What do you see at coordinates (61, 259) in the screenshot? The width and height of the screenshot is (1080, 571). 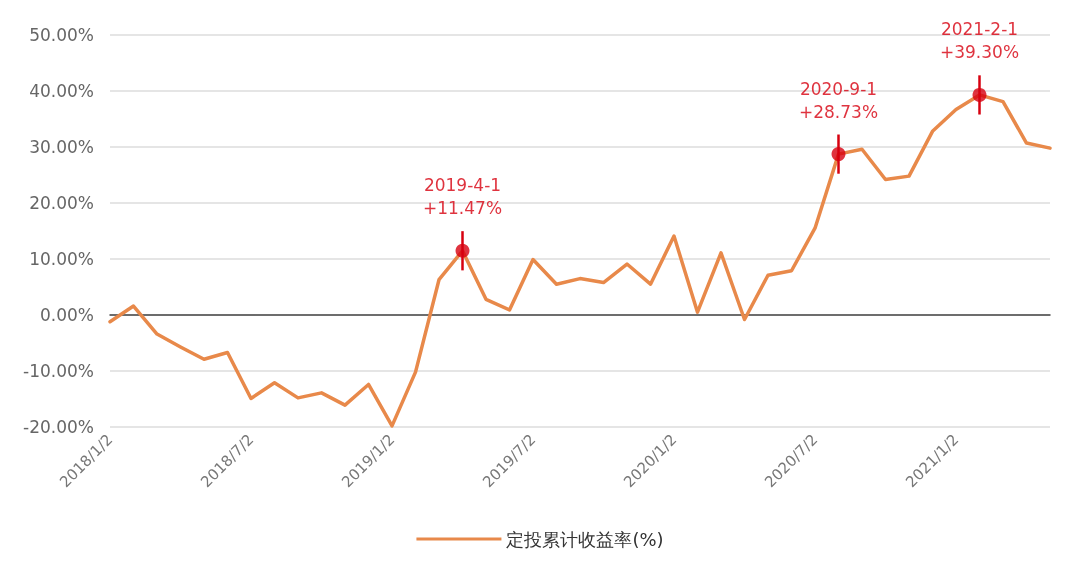 I see `y-tick-label: 10.00%` at bounding box center [61, 259].